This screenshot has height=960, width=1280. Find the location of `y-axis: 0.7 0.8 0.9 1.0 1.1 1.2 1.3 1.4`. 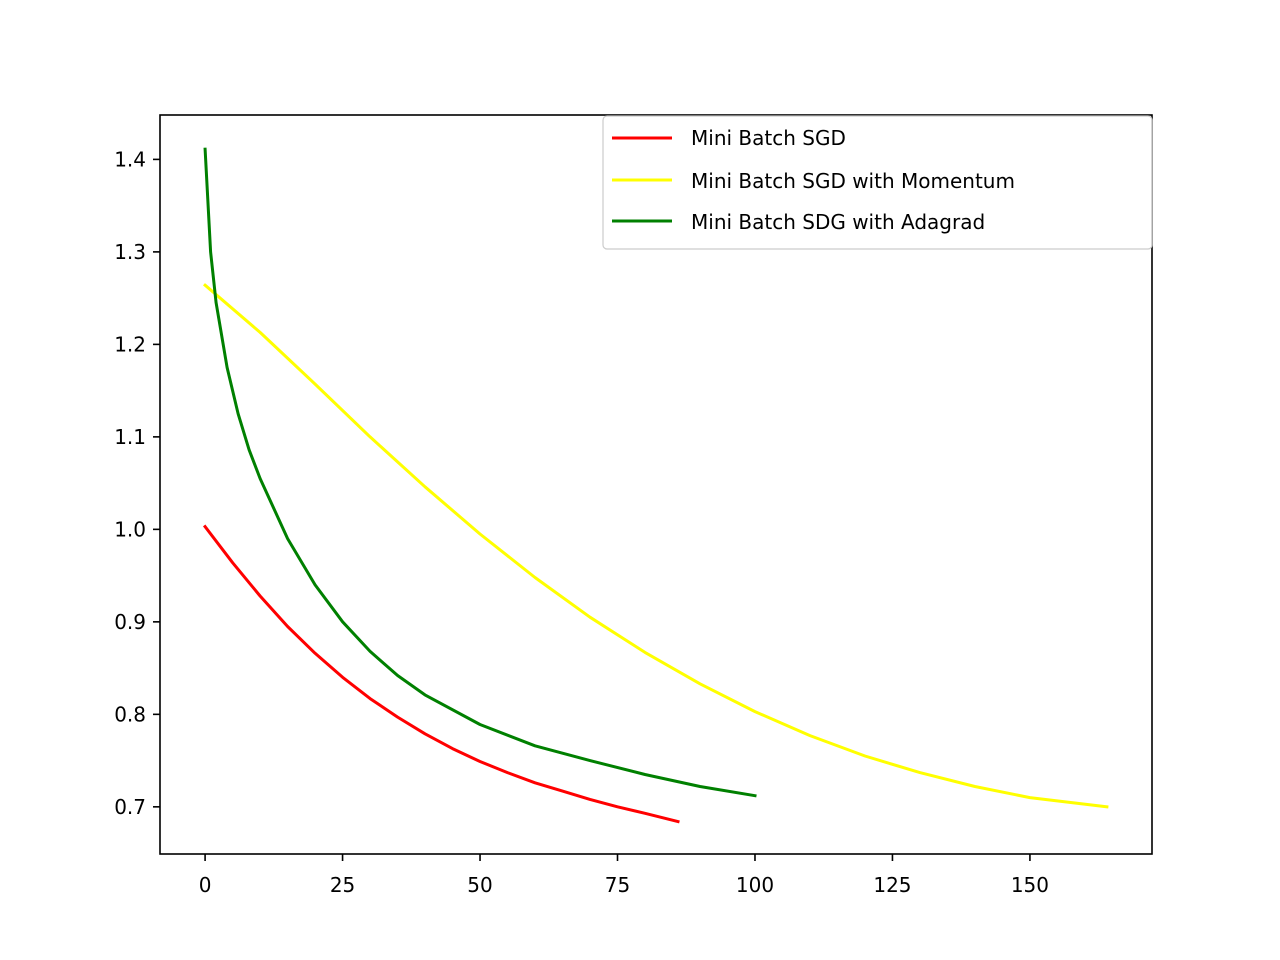

y-axis: 0.7 0.8 0.9 1.0 1.1 1.2 1.3 1.4 is located at coordinates (137, 483).